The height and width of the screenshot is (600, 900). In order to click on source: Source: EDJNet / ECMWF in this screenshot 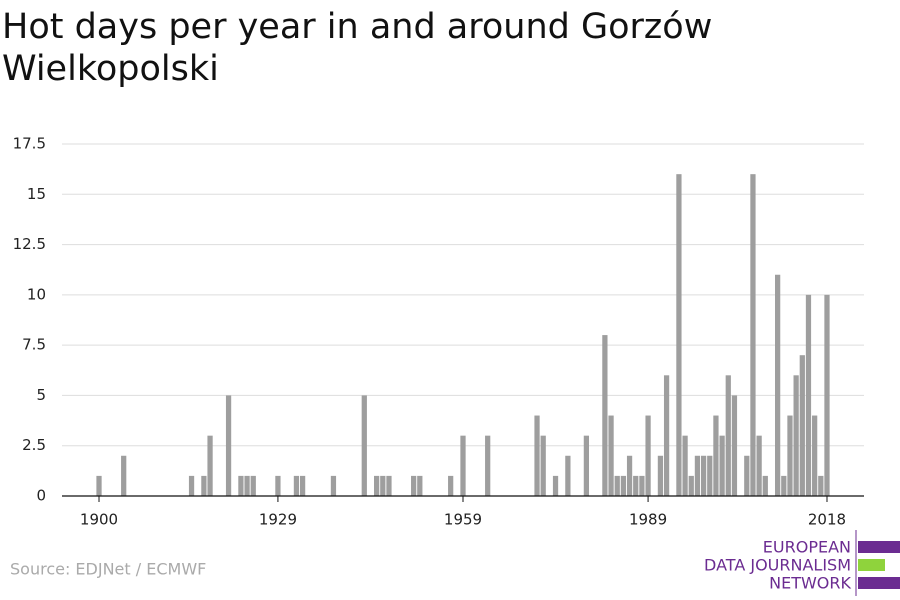, I will do `click(108, 569)`.